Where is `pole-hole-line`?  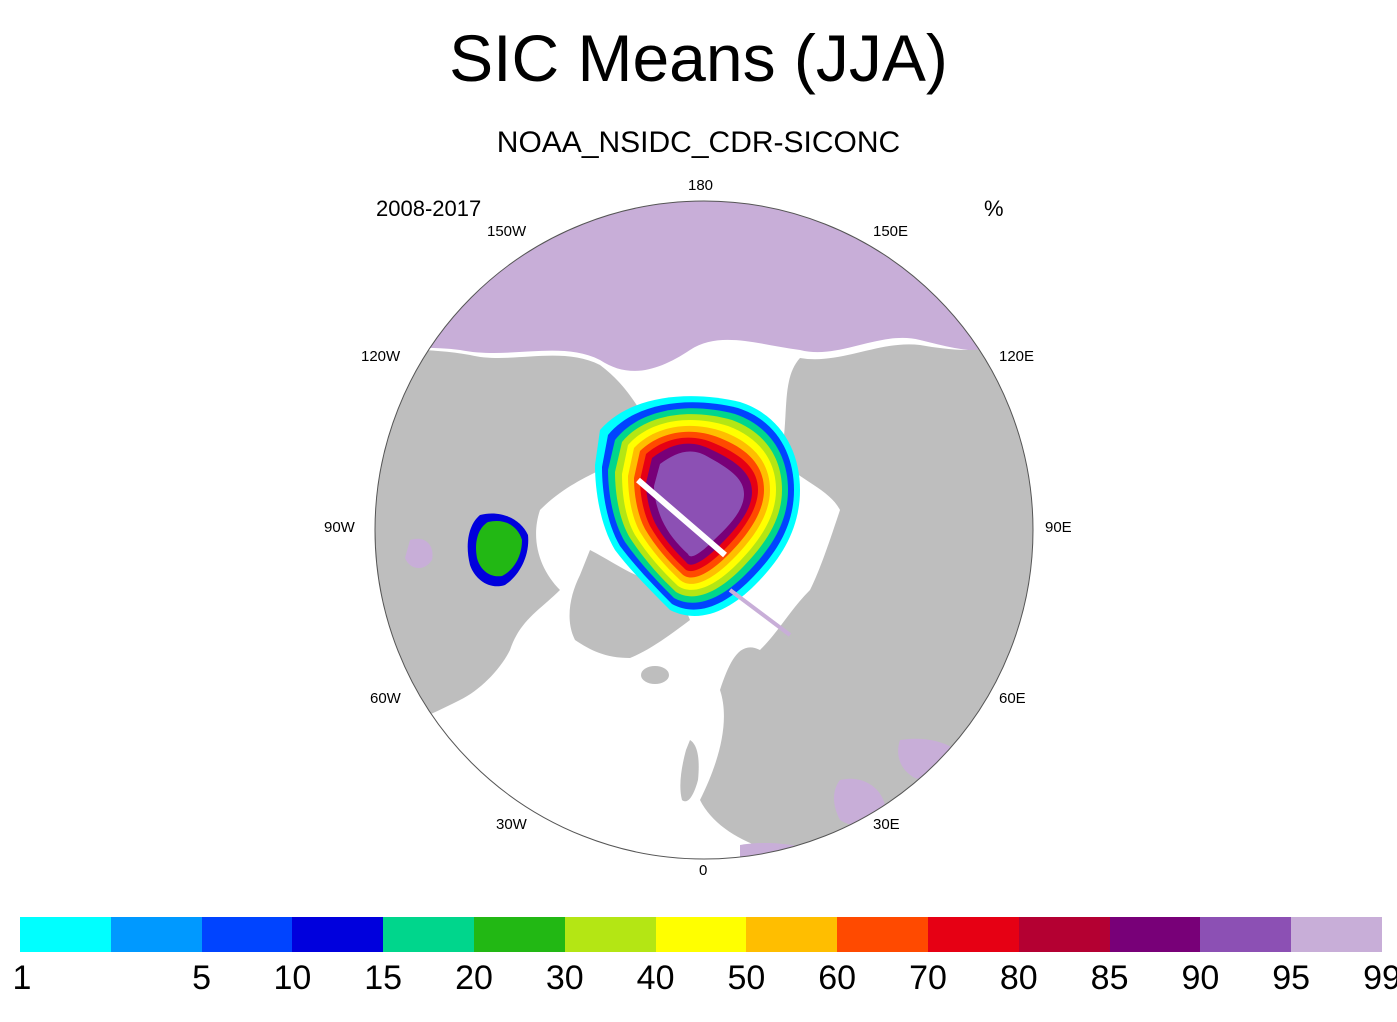
pole-hole-line is located at coordinates (681, 517).